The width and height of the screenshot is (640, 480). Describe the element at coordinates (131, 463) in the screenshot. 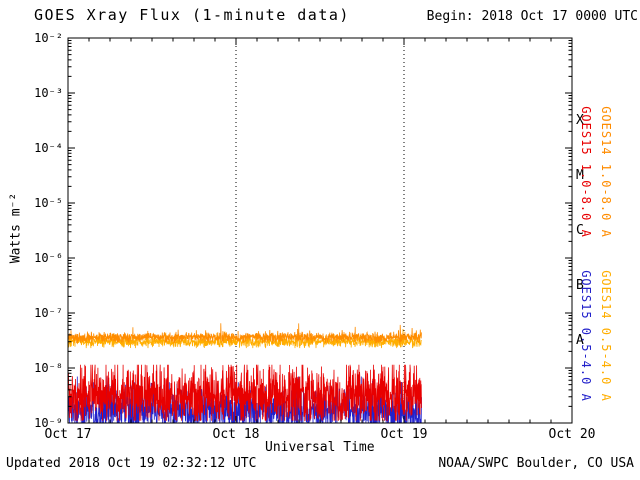

I see `updated-label: Updated 2018 Oct 19 02:32:12 UTC` at that location.